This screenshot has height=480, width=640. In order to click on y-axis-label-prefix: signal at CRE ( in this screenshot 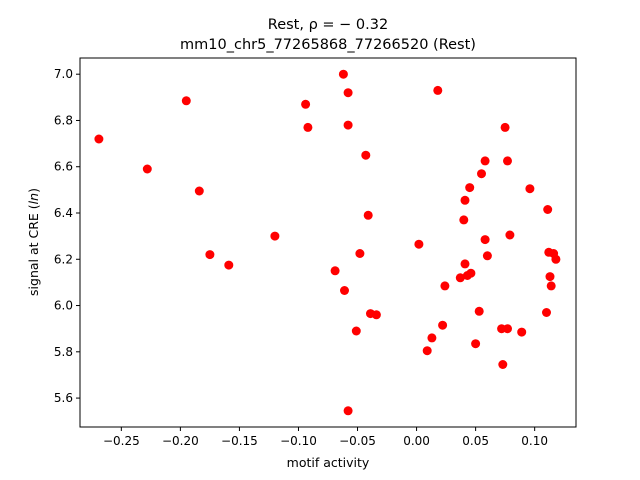, I will do `click(33, 250)`.